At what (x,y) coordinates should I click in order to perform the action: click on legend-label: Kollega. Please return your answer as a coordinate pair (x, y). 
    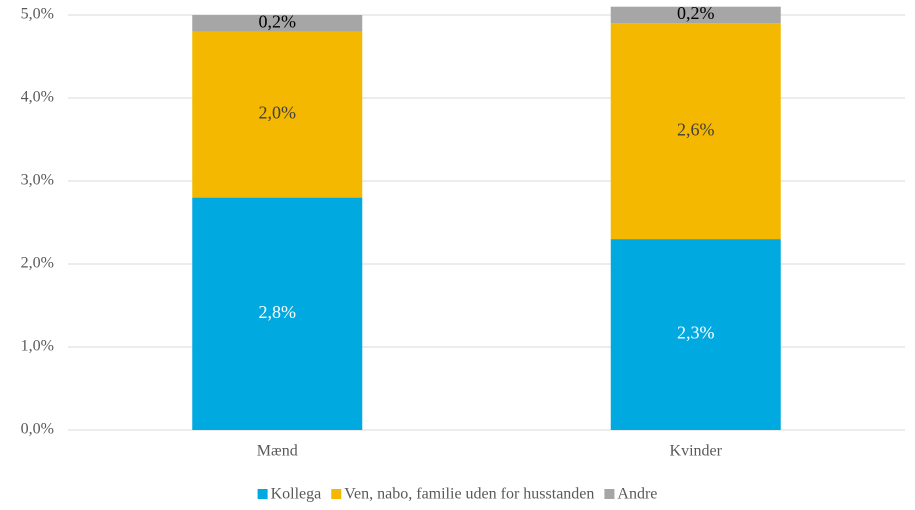
    Looking at the image, I should click on (296, 494).